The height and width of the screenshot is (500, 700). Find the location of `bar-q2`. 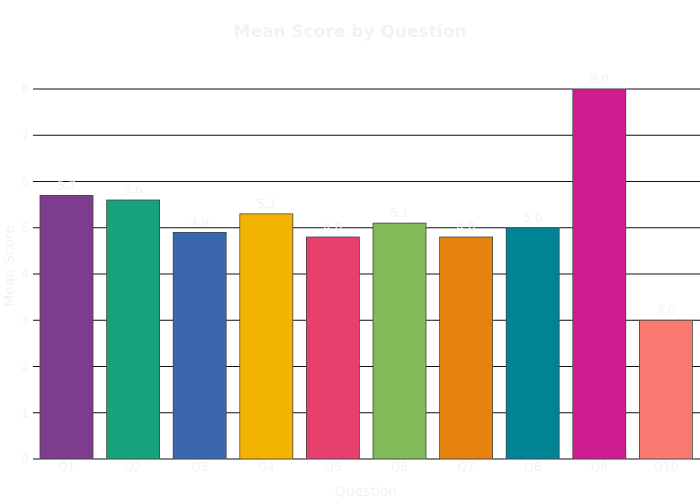

bar-q2 is located at coordinates (133, 329).